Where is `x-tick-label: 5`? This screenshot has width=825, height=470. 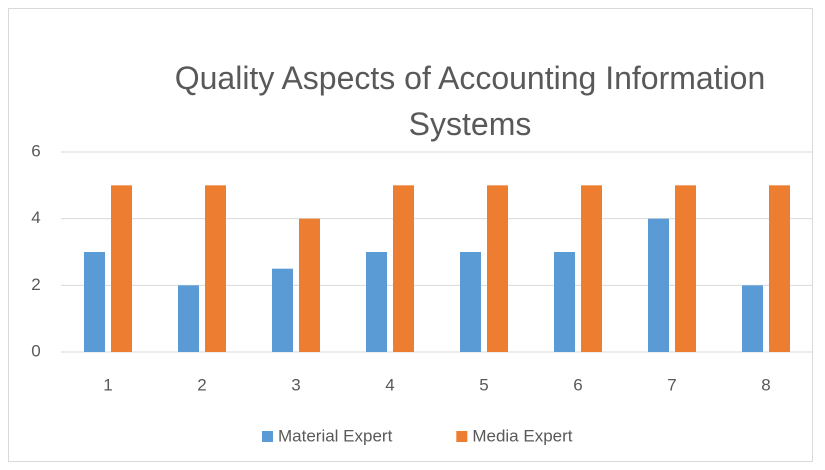
x-tick-label: 5 is located at coordinates (483, 384).